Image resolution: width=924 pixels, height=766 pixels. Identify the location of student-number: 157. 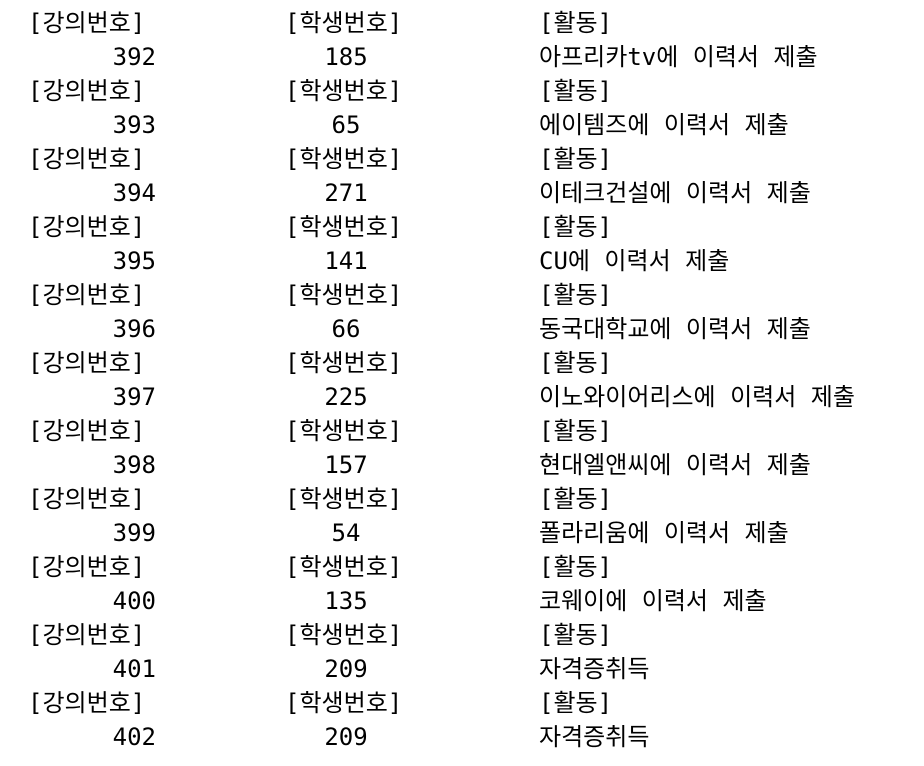
(346, 465).